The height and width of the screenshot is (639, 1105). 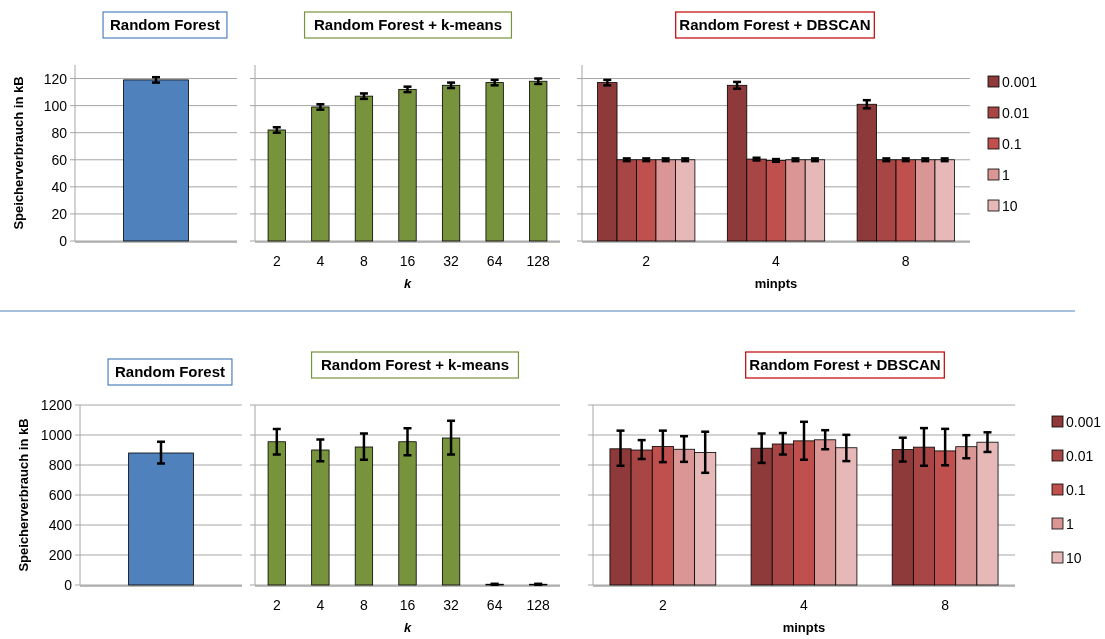 What do you see at coordinates (60, 555) in the screenshot?
I see `y-tick-label: 200` at bounding box center [60, 555].